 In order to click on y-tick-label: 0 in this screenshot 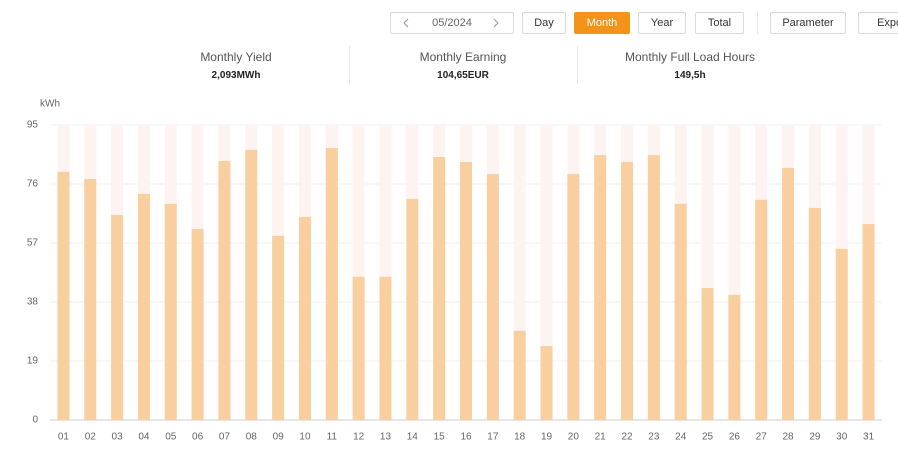, I will do `click(35, 420)`.